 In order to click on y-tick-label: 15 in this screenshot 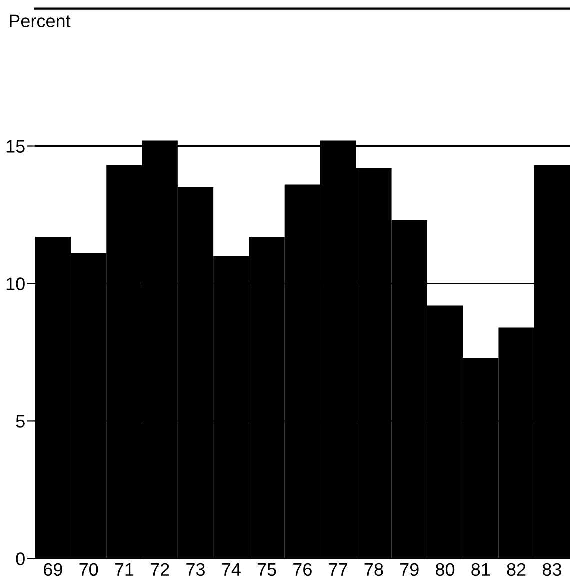, I will do `click(15, 146)`.